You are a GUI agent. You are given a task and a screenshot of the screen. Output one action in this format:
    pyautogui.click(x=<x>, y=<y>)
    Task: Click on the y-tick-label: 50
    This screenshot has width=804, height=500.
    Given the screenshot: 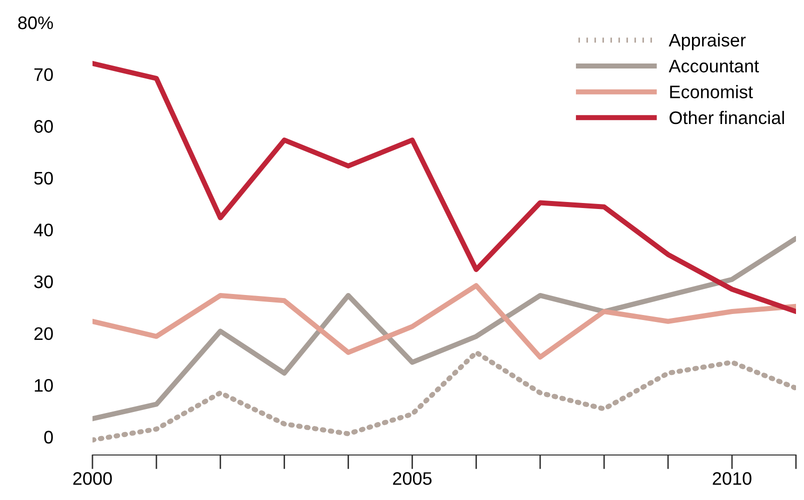 What is the action you would take?
    pyautogui.click(x=43, y=178)
    